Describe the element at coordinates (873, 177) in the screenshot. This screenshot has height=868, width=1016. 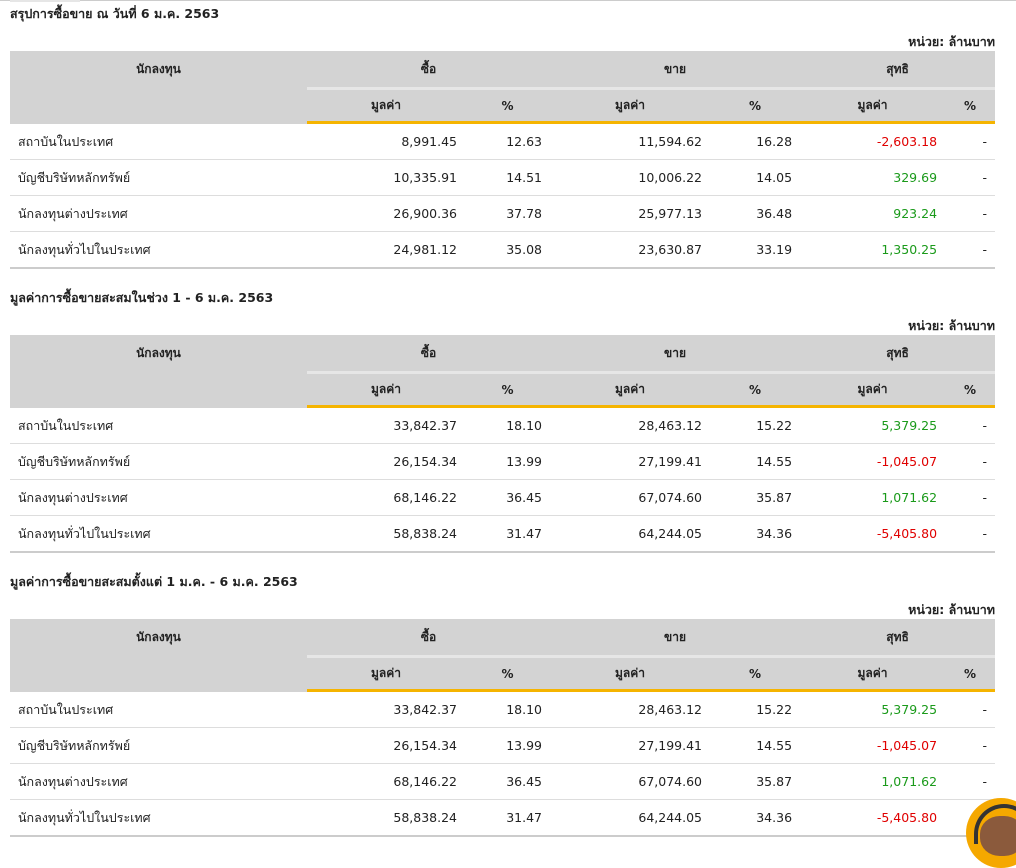
I see `net-value: 329.69` at that location.